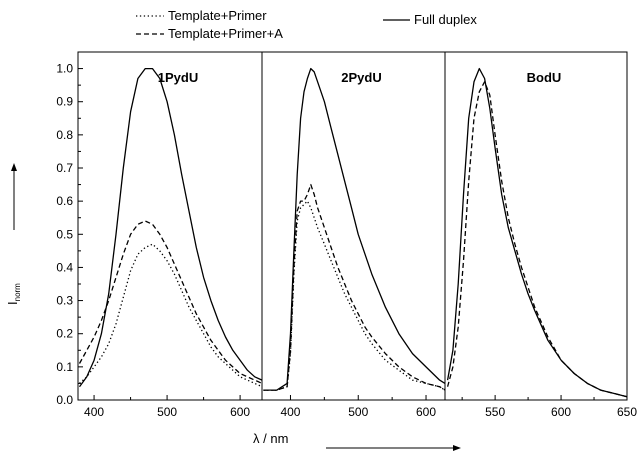 This screenshot has height=453, width=639. I want to click on y-tick-label: 0.6, so click(64, 201).